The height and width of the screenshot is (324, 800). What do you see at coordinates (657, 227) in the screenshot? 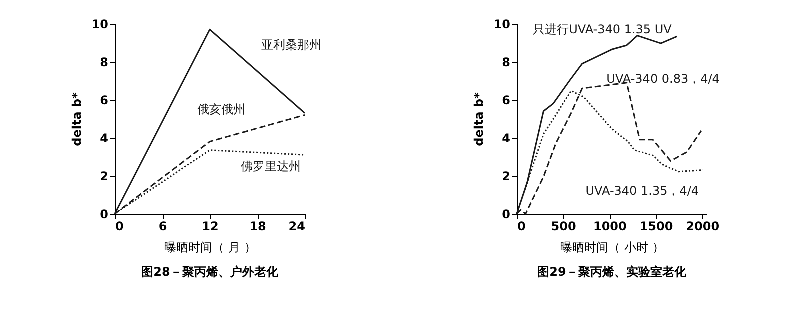
I see `x-tick-label: 1500` at bounding box center [657, 227].